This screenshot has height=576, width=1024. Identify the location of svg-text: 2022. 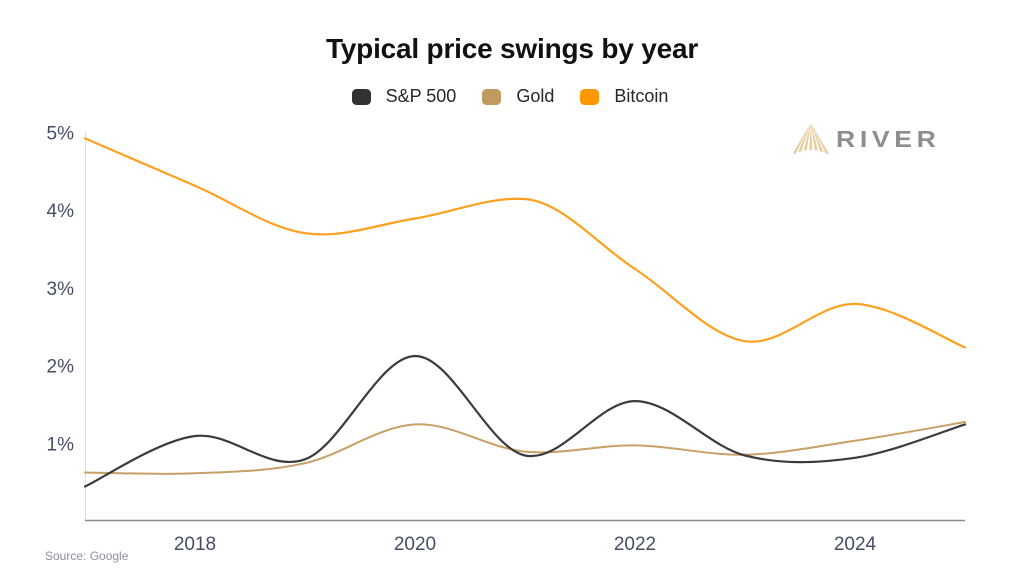
(635, 544).